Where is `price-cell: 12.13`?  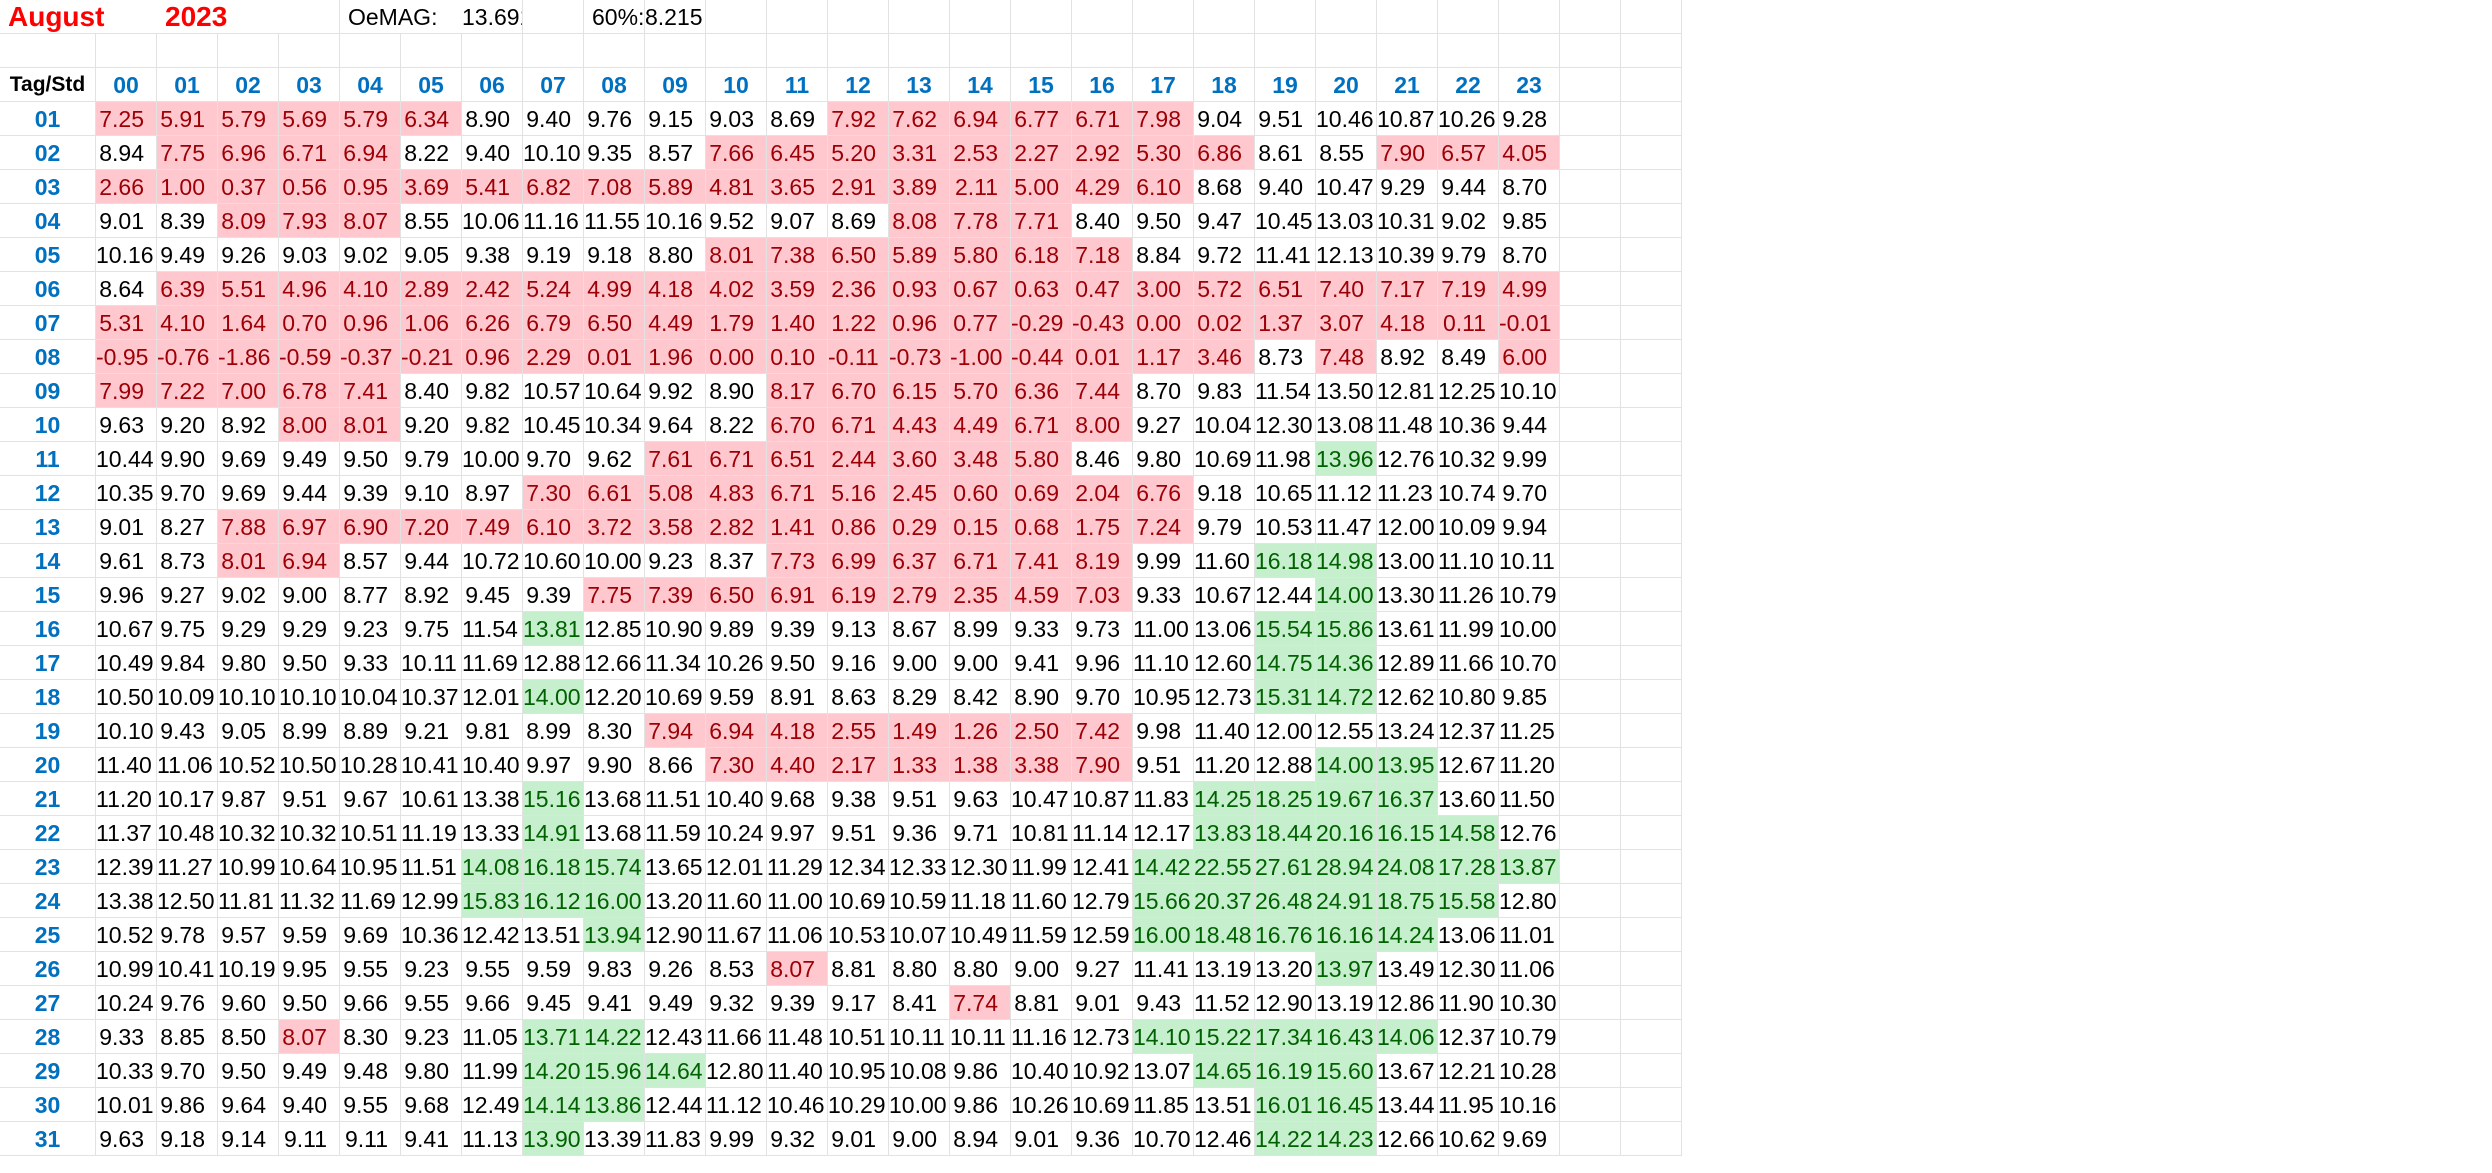 price-cell: 12.13 is located at coordinates (1346, 255).